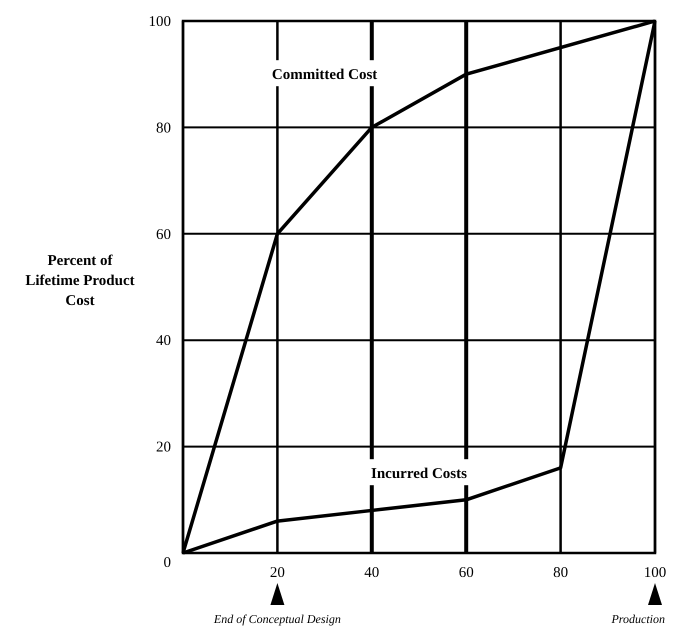  I want to click on x-tick-label: 80, so click(560, 573).